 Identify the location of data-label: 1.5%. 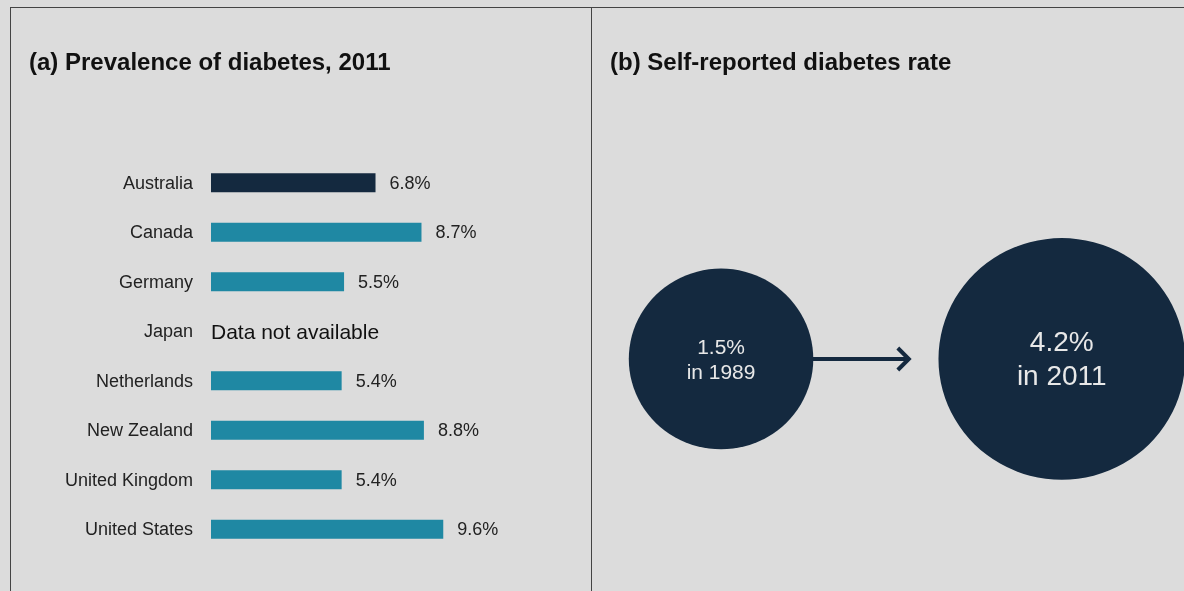
(721, 346).